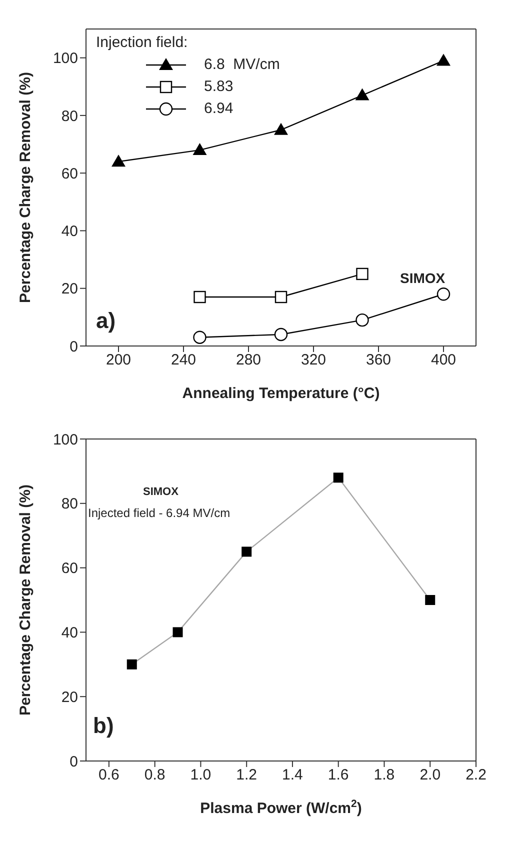 Image resolution: width=507 pixels, height=842 pixels. What do you see at coordinates (281, 807) in the screenshot?
I see `x-axis-title: Plasma Power (W/cm$^{2}$)` at bounding box center [281, 807].